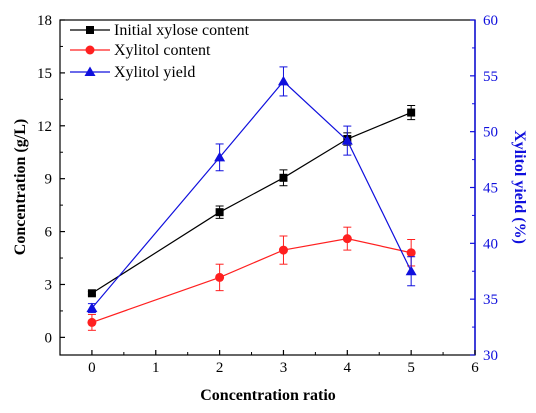  What do you see at coordinates (154, 72) in the screenshot?
I see `legend-label-xylitol-yield: Xylitol yield` at bounding box center [154, 72].